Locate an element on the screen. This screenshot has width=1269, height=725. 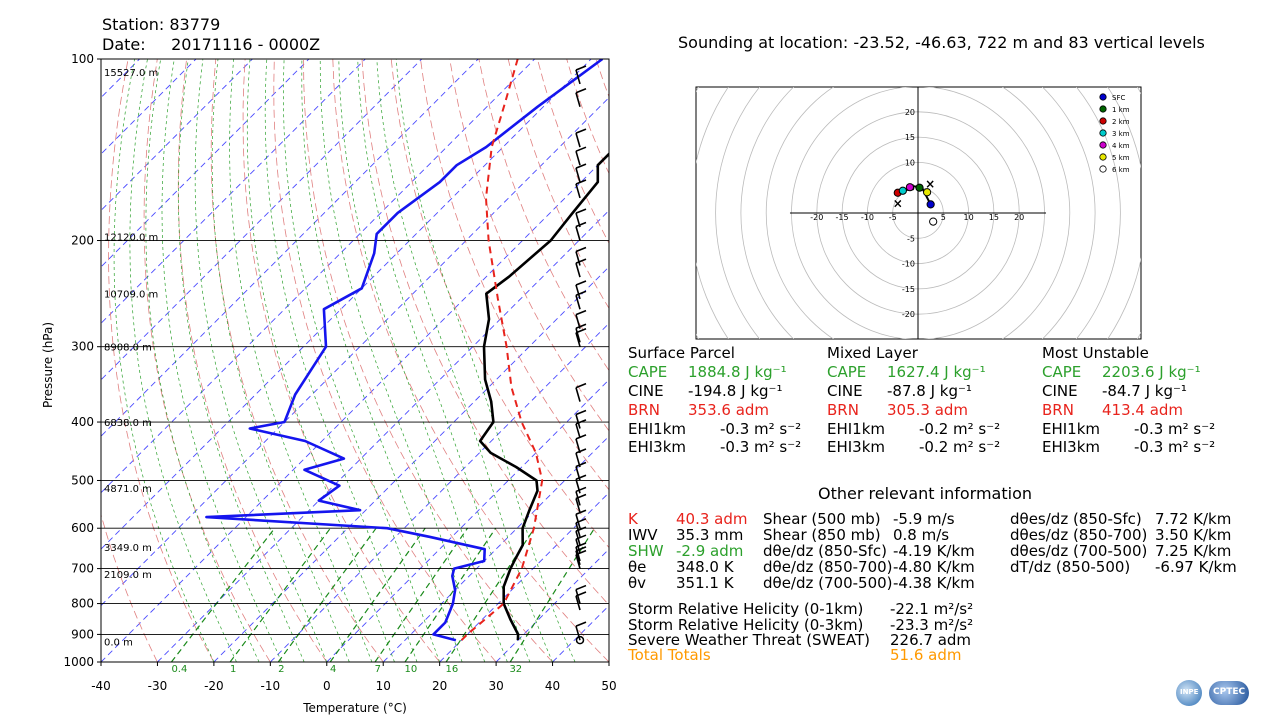
legend-label: 4 km is located at coordinates (1121, 146).